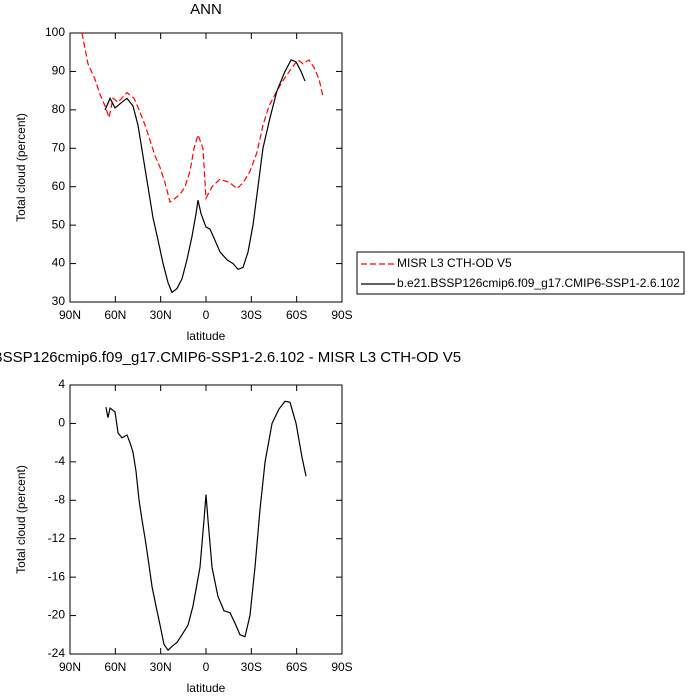 The width and height of the screenshot is (700, 700). What do you see at coordinates (59, 186) in the screenshot?
I see `y-tick-label: 60` at bounding box center [59, 186].